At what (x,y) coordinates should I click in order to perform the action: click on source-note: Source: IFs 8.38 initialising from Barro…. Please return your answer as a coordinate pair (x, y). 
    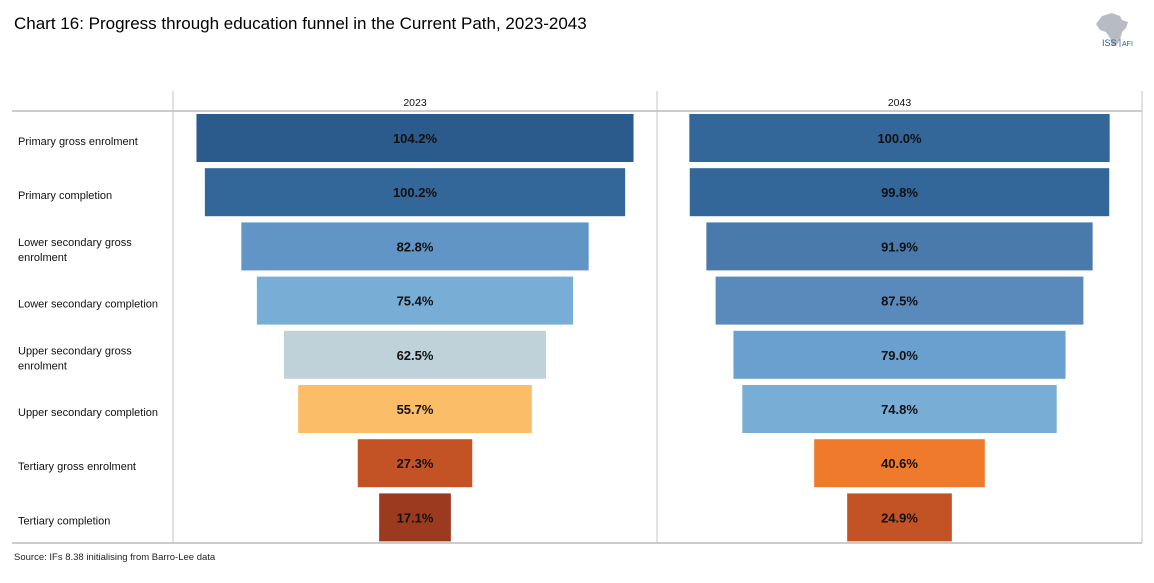
    Looking at the image, I should click on (115, 557).